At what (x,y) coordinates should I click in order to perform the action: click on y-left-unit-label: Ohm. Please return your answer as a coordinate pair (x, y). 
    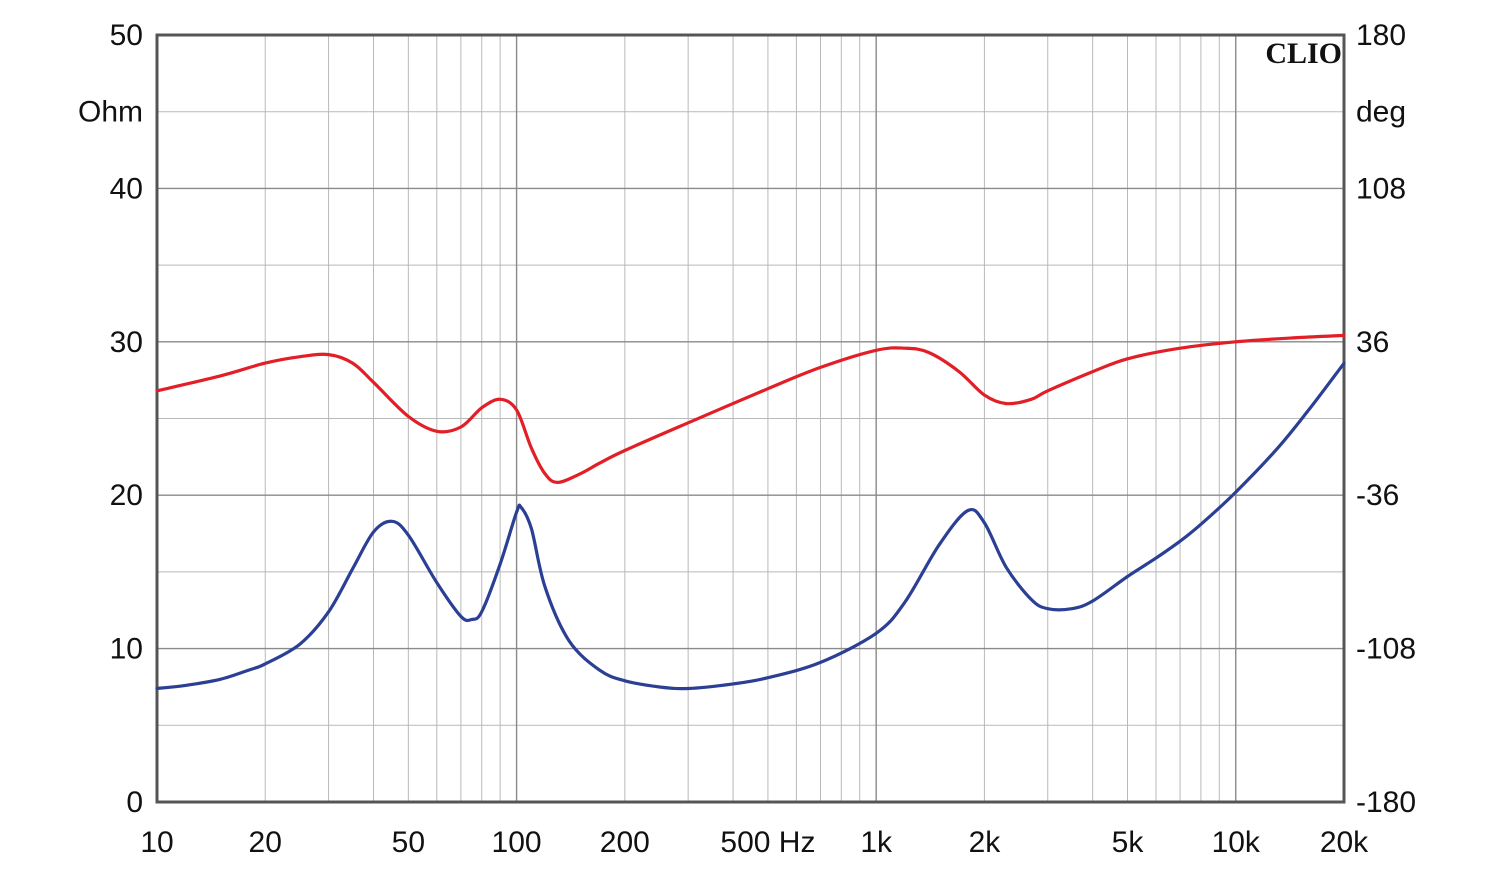
    Looking at the image, I should click on (110, 112).